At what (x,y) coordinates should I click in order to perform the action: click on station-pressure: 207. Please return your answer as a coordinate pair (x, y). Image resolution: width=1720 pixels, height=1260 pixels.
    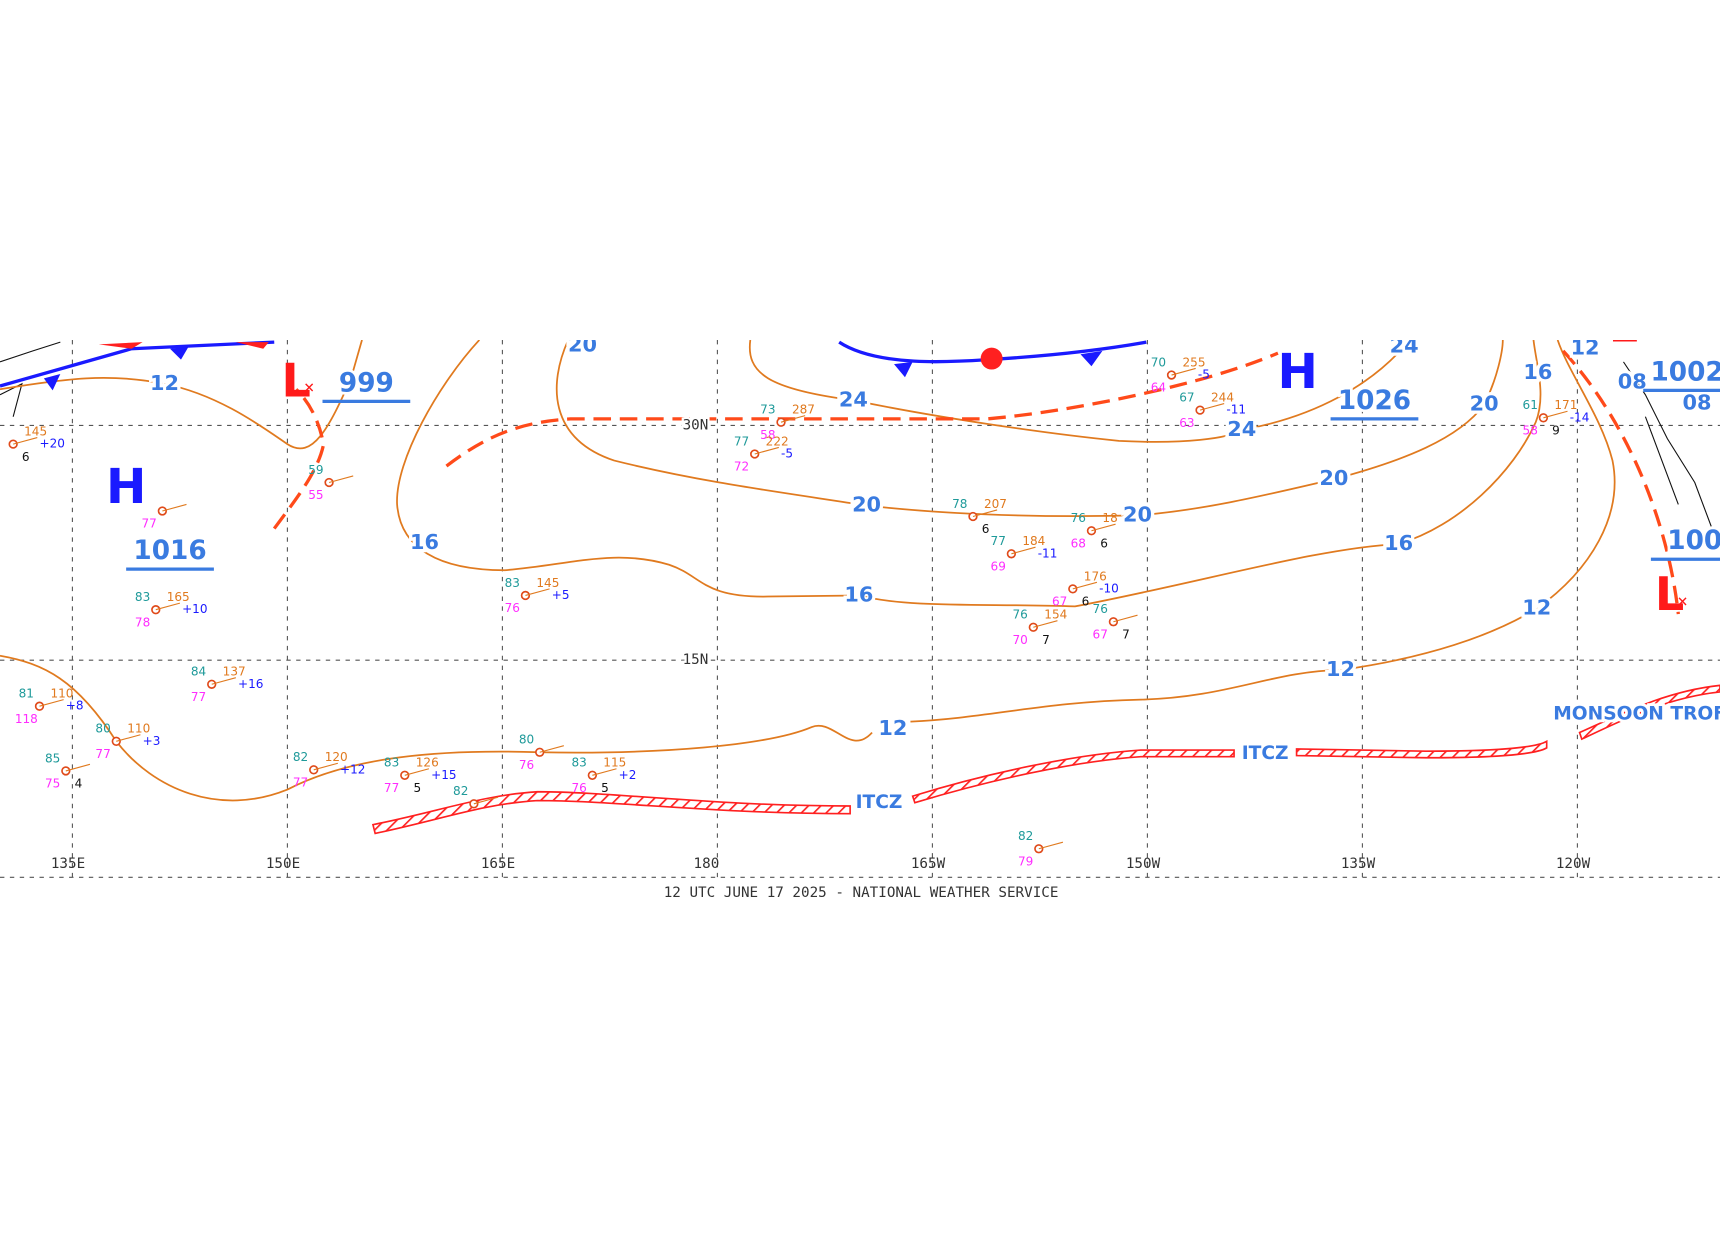
    Looking at the image, I should click on (995, 504).